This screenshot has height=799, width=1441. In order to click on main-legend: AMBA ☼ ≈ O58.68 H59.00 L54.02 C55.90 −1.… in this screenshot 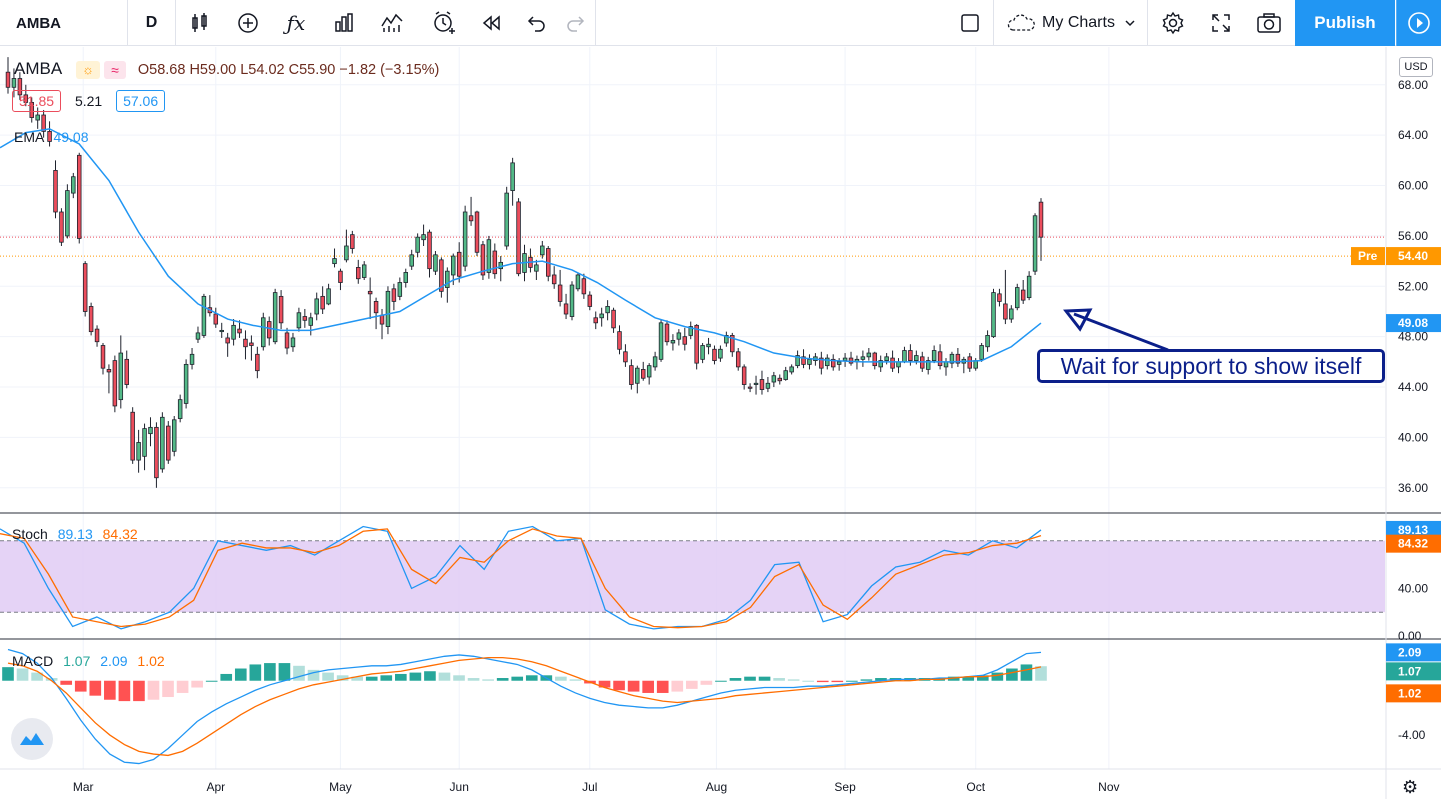, I will do `click(227, 69)`.